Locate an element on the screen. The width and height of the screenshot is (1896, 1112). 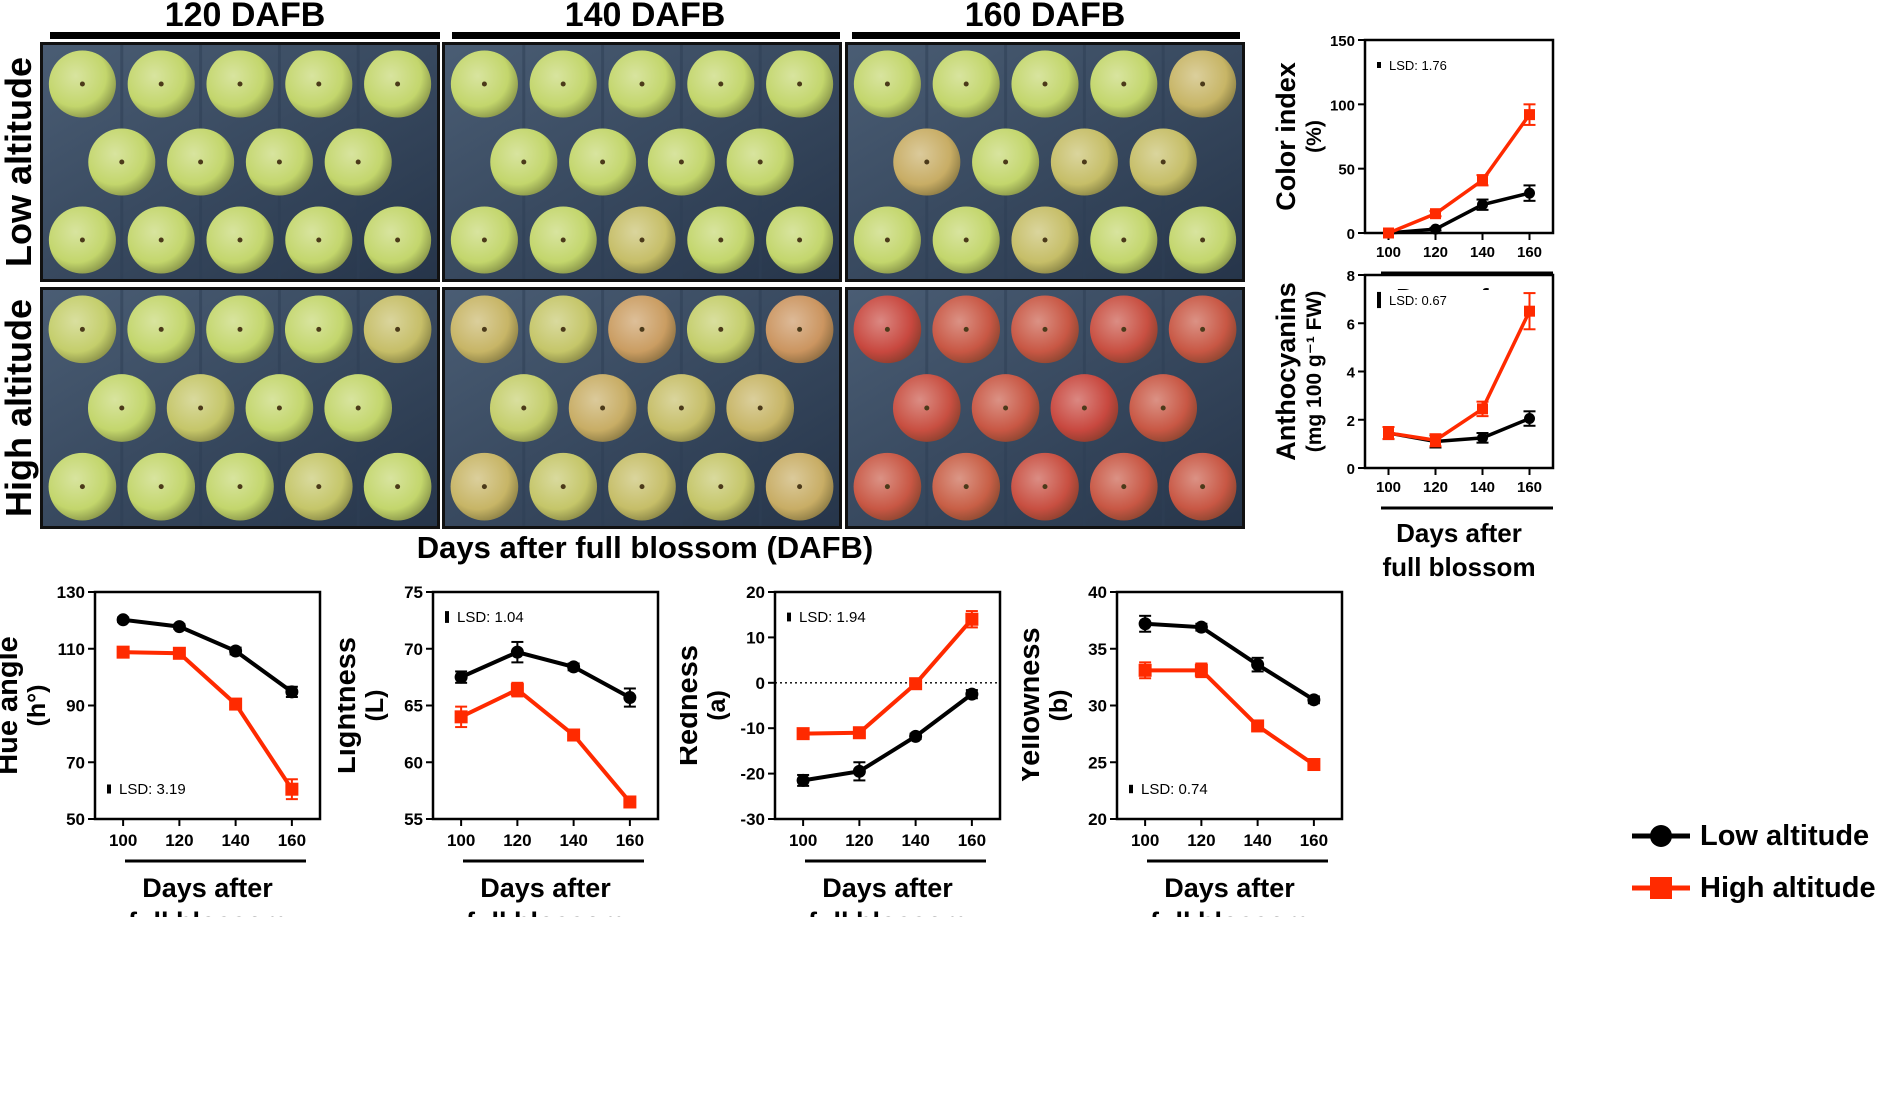
lsd-label: LSD: 0.67 is located at coordinates (1418, 300).